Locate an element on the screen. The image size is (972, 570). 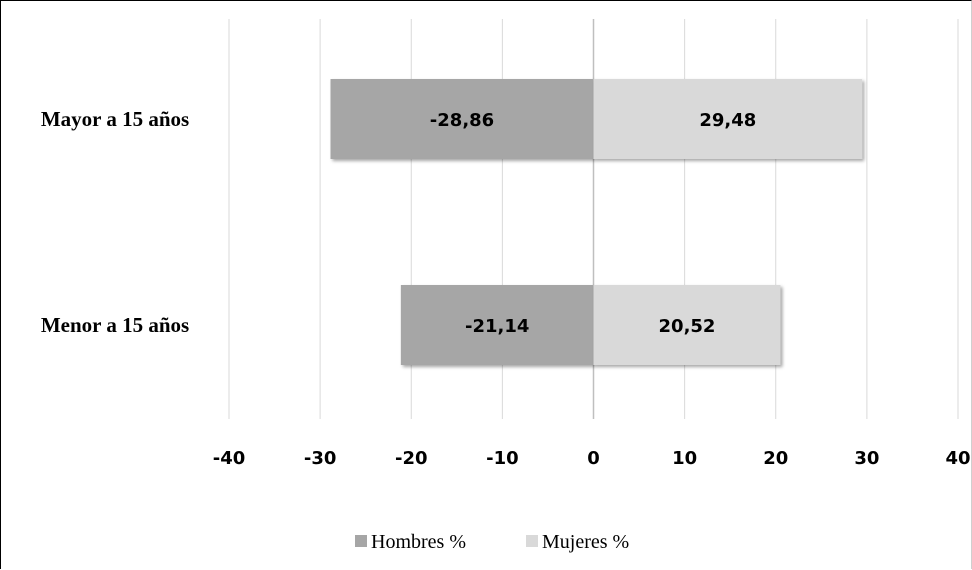
legend-label: Mujeres % is located at coordinates (585, 542).